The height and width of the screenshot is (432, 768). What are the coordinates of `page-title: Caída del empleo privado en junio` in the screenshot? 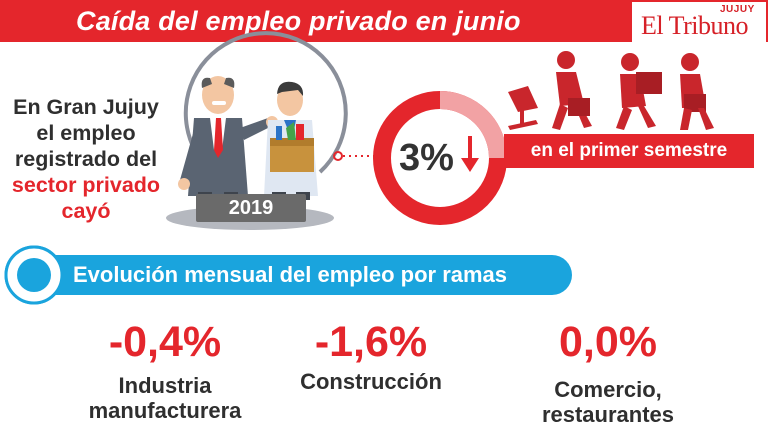 It's located at (298, 21).